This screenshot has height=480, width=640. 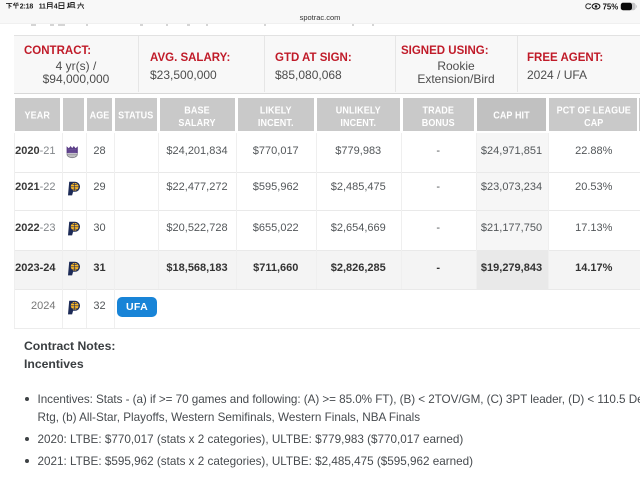 What do you see at coordinates (42, 6) in the screenshot?
I see `svg-text: 11` at bounding box center [42, 6].